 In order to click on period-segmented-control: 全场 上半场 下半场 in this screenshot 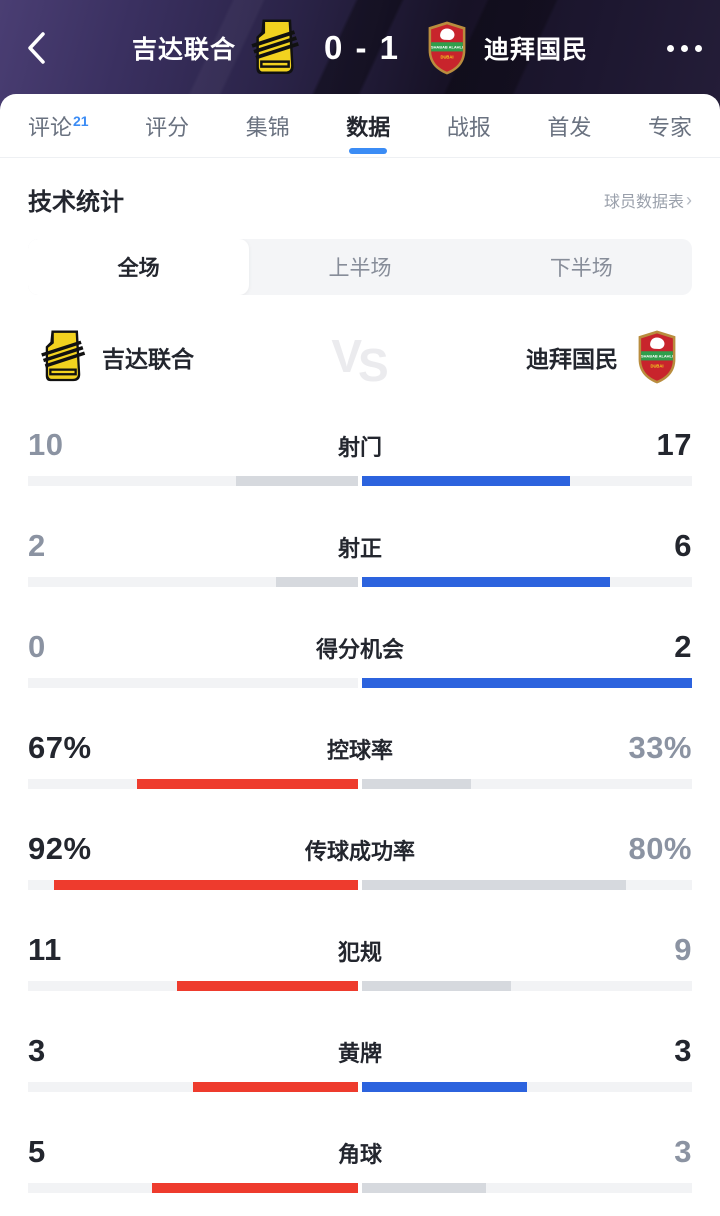, I will do `click(360, 267)`.